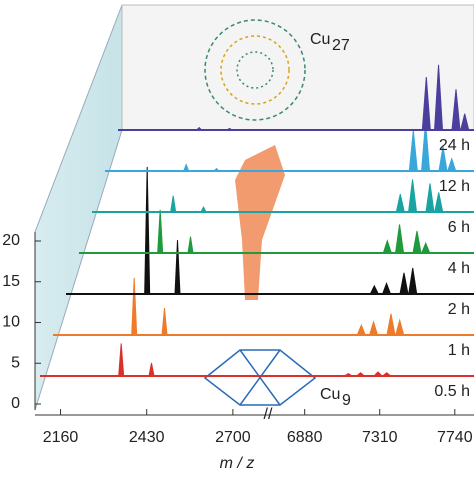 The image size is (474, 479). What do you see at coordinates (147, 437) in the screenshot?
I see `x-tick-label: 2430` at bounding box center [147, 437].